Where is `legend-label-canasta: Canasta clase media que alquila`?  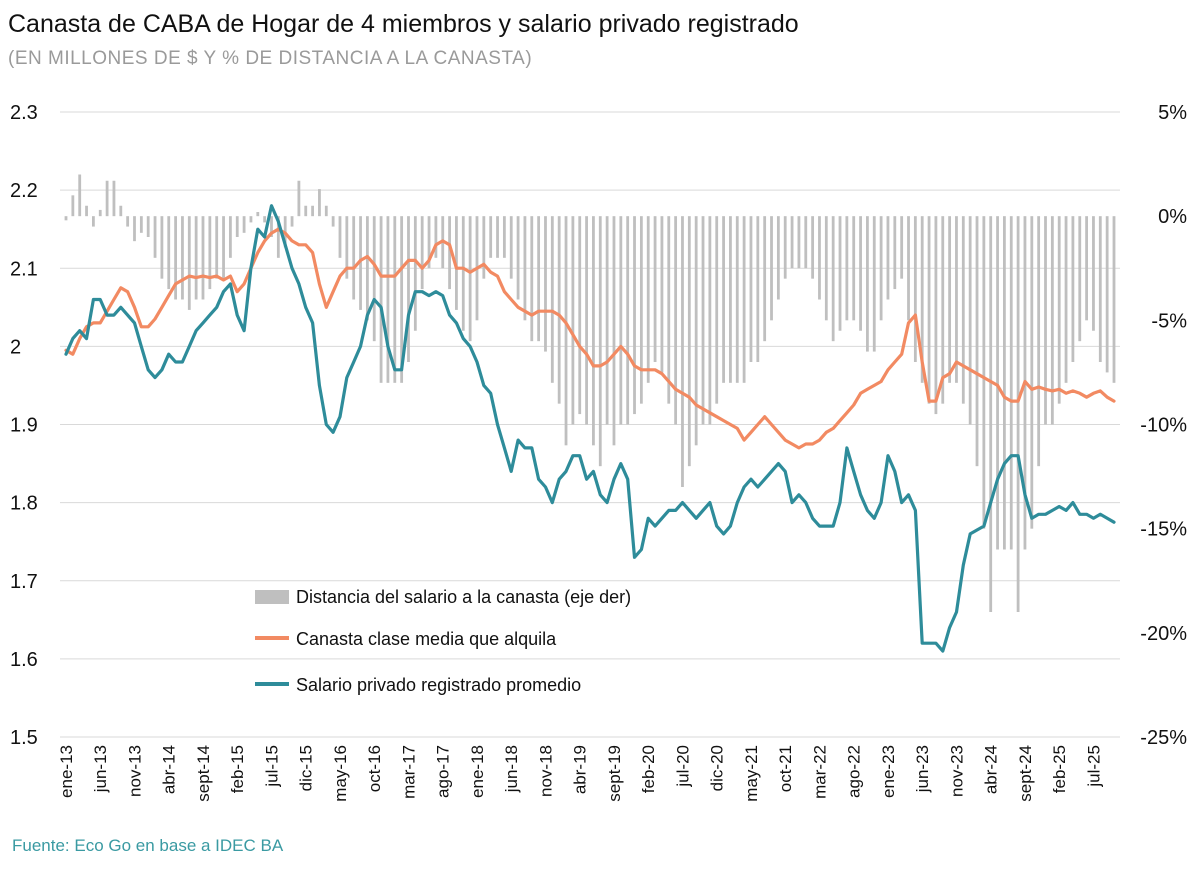 legend-label-canasta: Canasta clase media que alquila is located at coordinates (426, 639).